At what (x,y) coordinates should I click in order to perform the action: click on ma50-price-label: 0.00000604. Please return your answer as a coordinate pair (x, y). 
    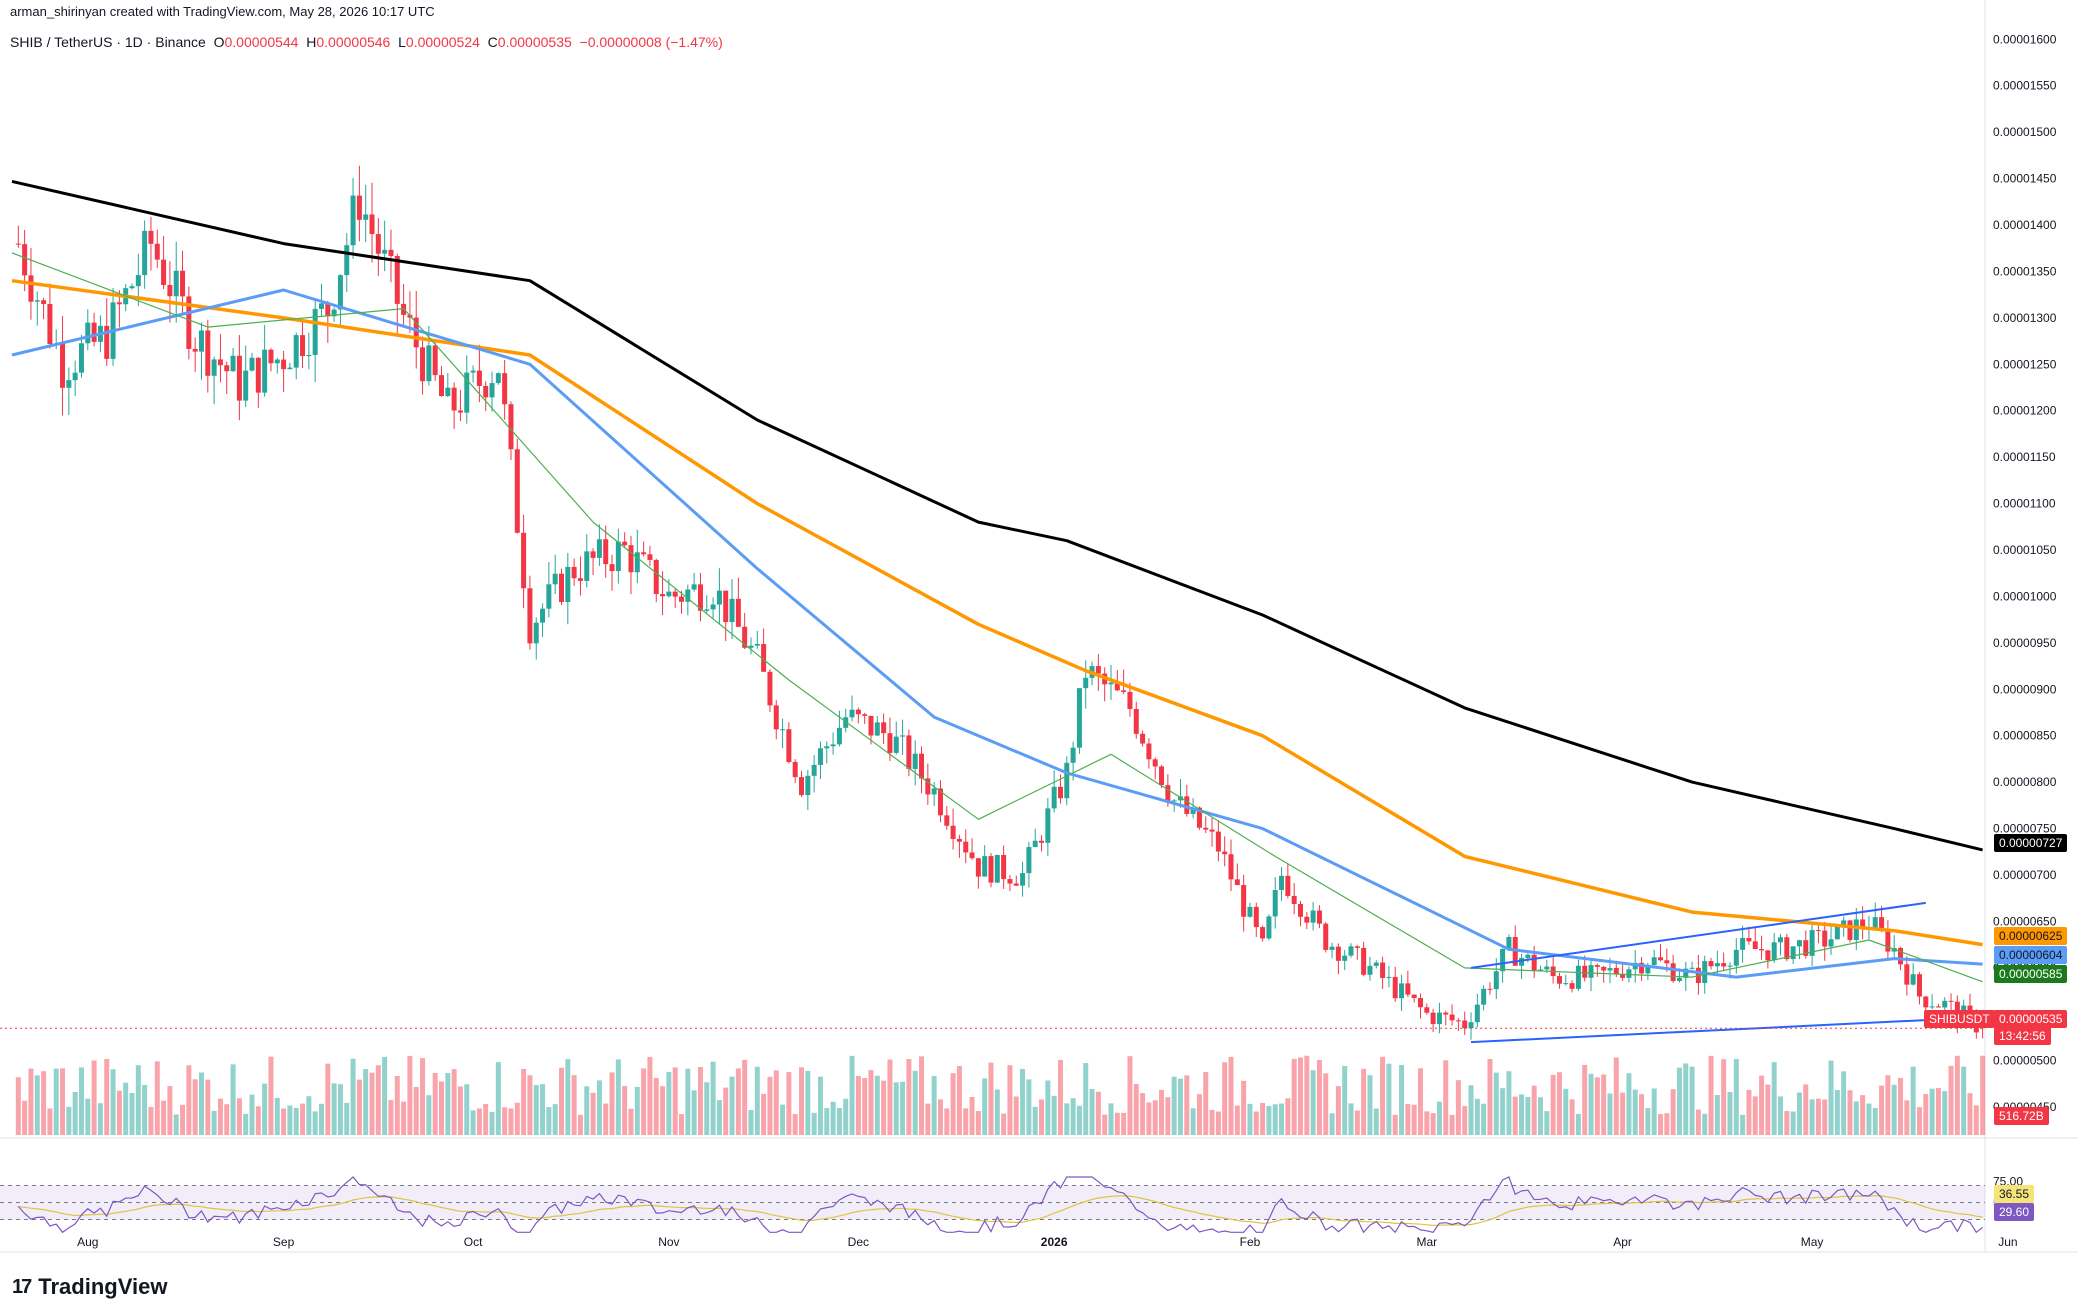
    Looking at the image, I should click on (2031, 955).